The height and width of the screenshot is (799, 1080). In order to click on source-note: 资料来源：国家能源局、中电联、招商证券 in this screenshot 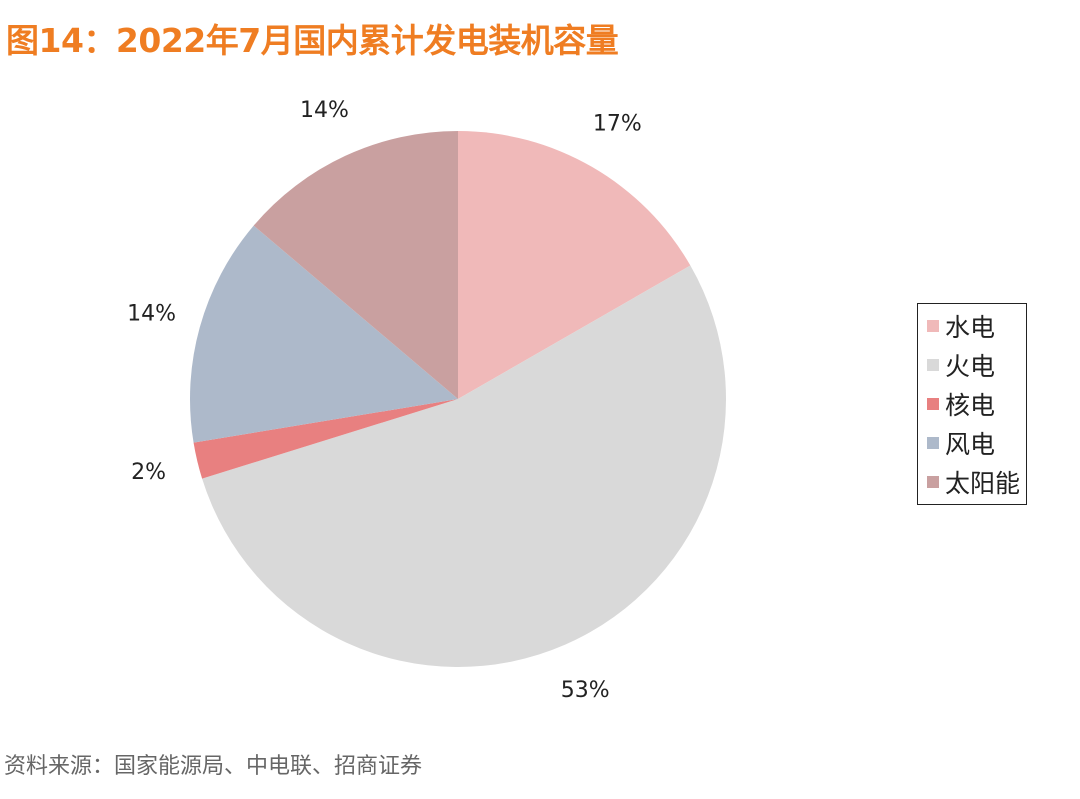, I will do `click(213, 766)`.